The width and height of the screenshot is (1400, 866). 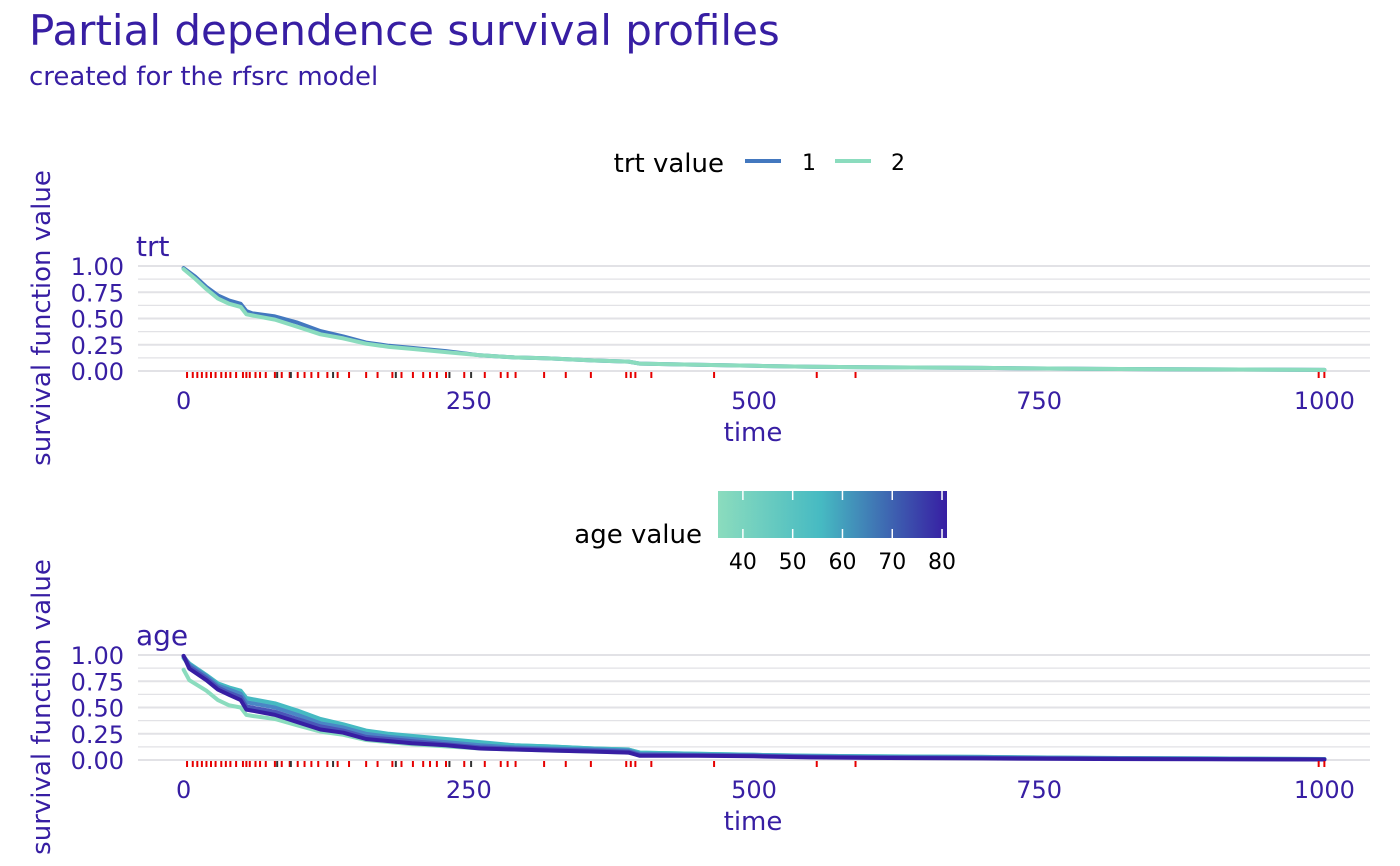 I want to click on x-tick-label-trt: 500, so click(x=754, y=401).